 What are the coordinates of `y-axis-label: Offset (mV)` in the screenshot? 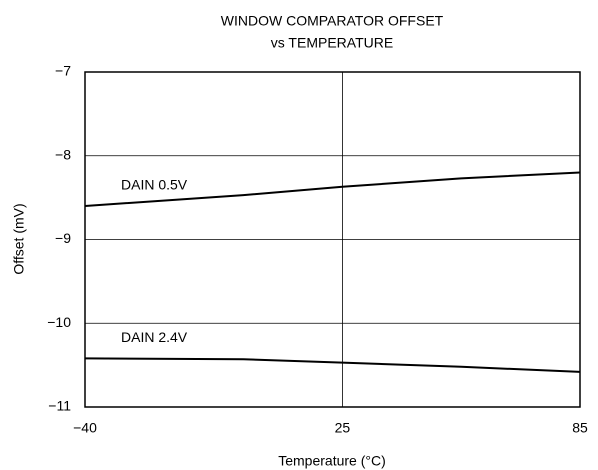 It's located at (19, 238).